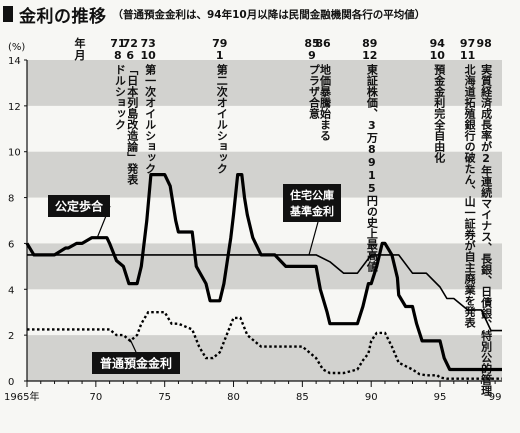  Describe the element at coordinates (369, 55) in the screenshot. I see `event-month: 12` at that location.